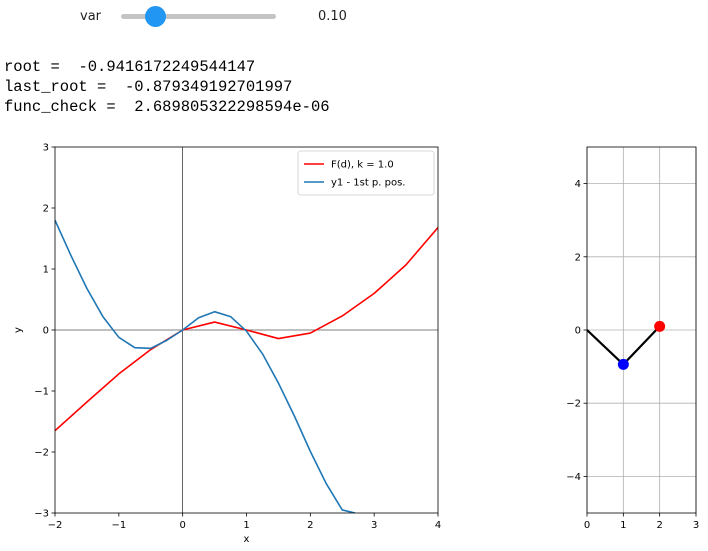 The image size is (708, 551). Describe the element at coordinates (18, 330) in the screenshot. I see `y-axis-label: y` at that location.